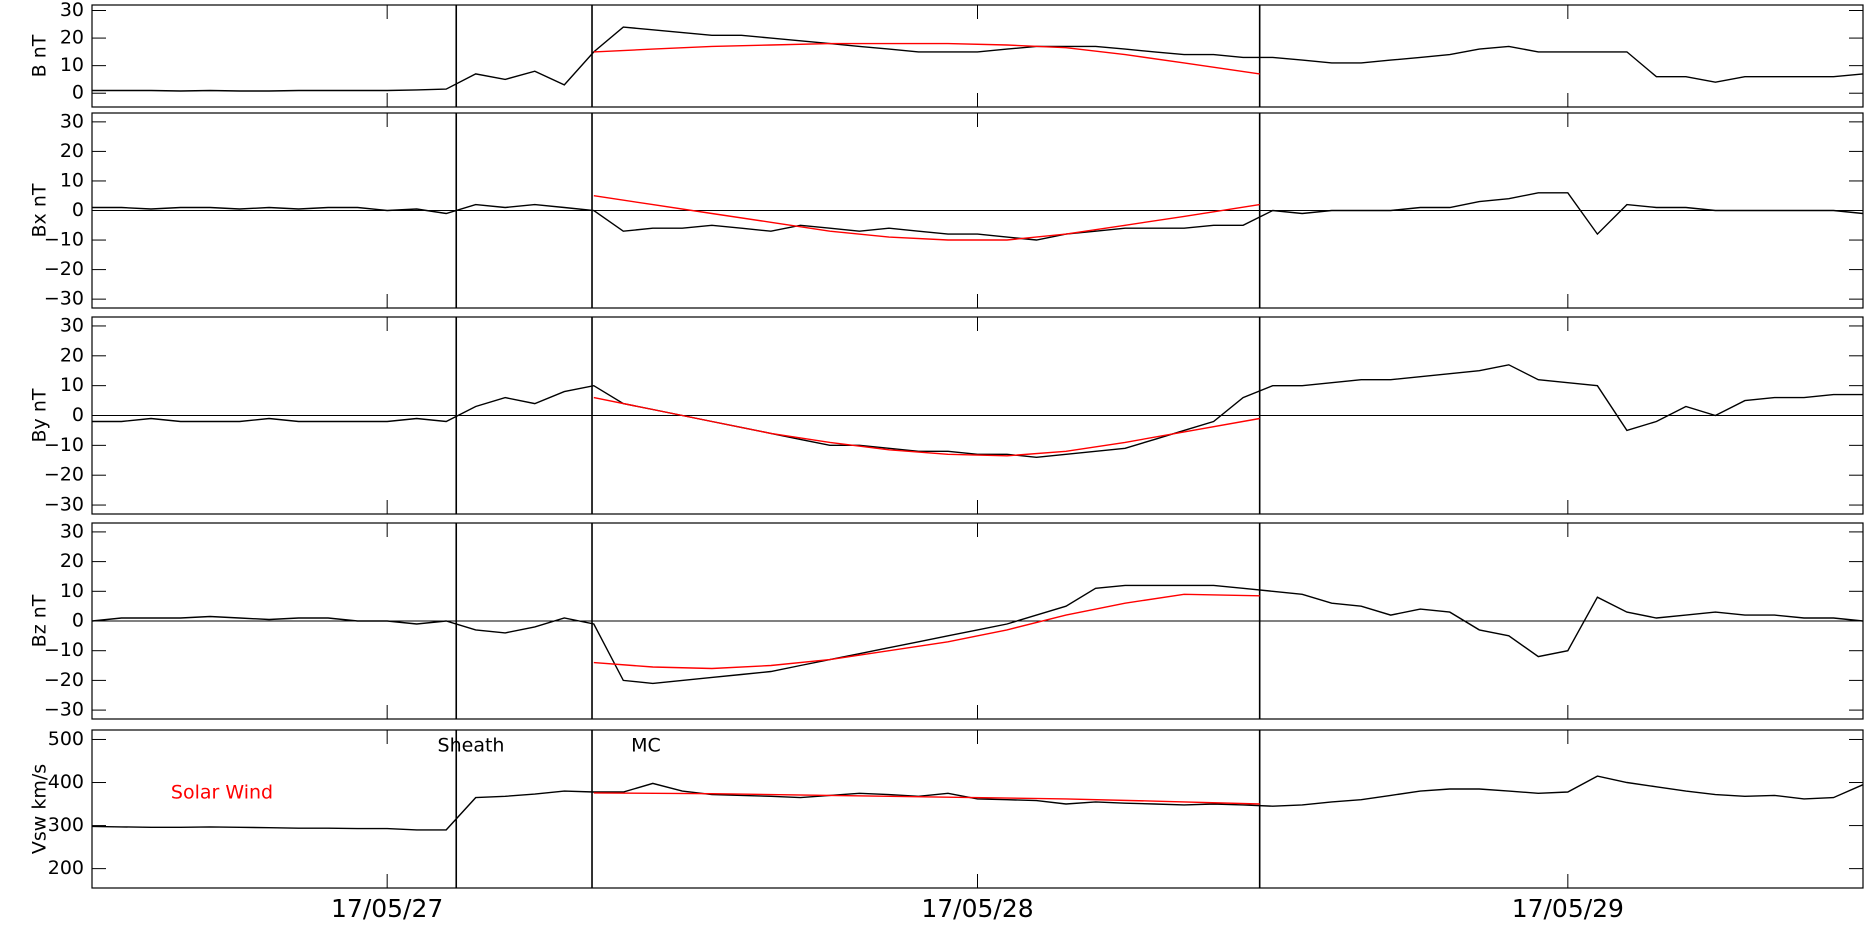  What do you see at coordinates (471, 746) in the screenshot?
I see `annotation: Sheath` at bounding box center [471, 746].